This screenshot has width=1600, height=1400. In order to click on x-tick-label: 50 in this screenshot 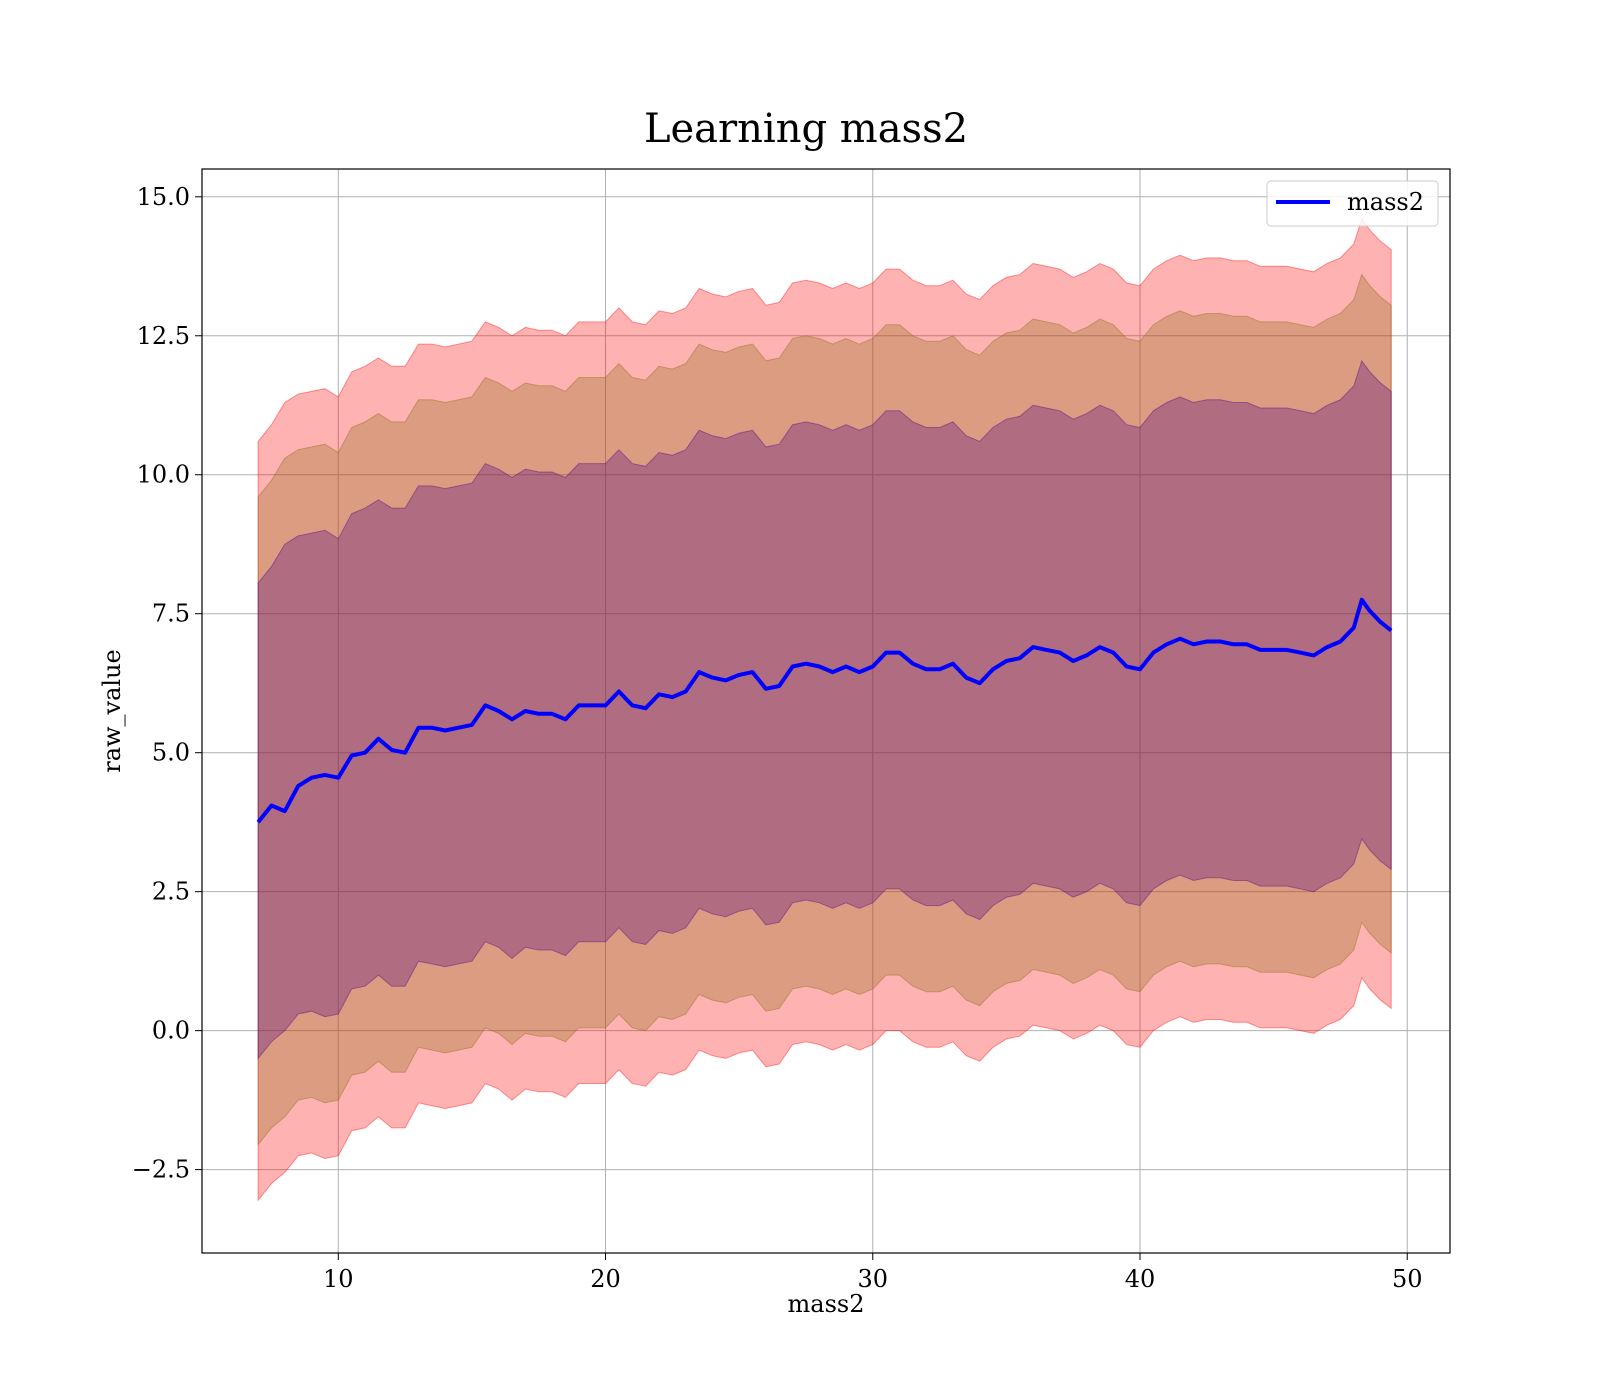, I will do `click(1407, 1279)`.